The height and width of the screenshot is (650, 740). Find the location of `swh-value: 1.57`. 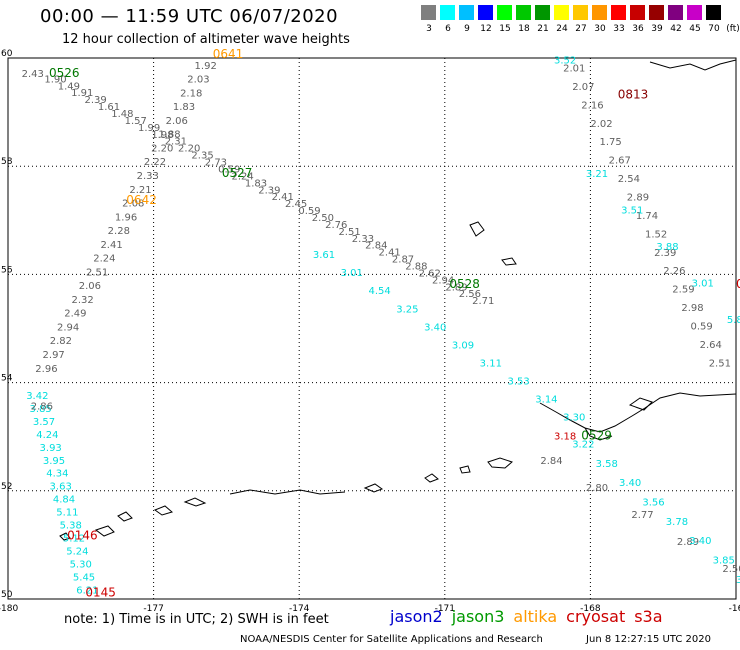

swh-value: 1.57 is located at coordinates (136, 121).